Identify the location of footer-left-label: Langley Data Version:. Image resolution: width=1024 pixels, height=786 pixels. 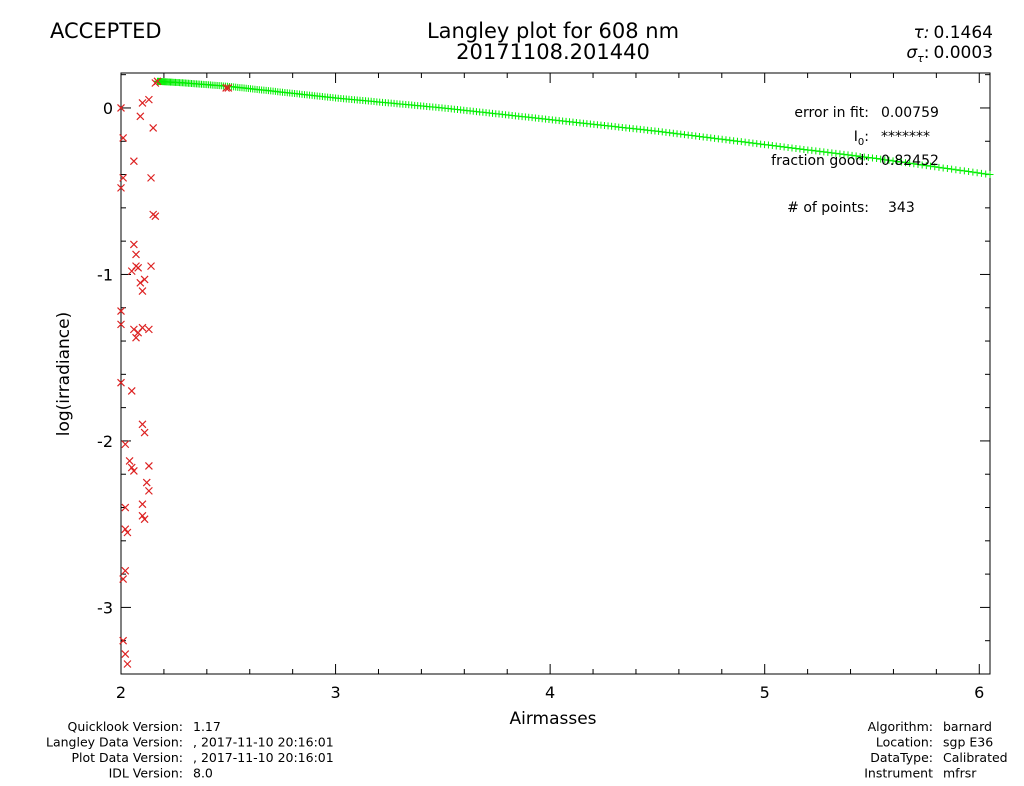
(114, 742).